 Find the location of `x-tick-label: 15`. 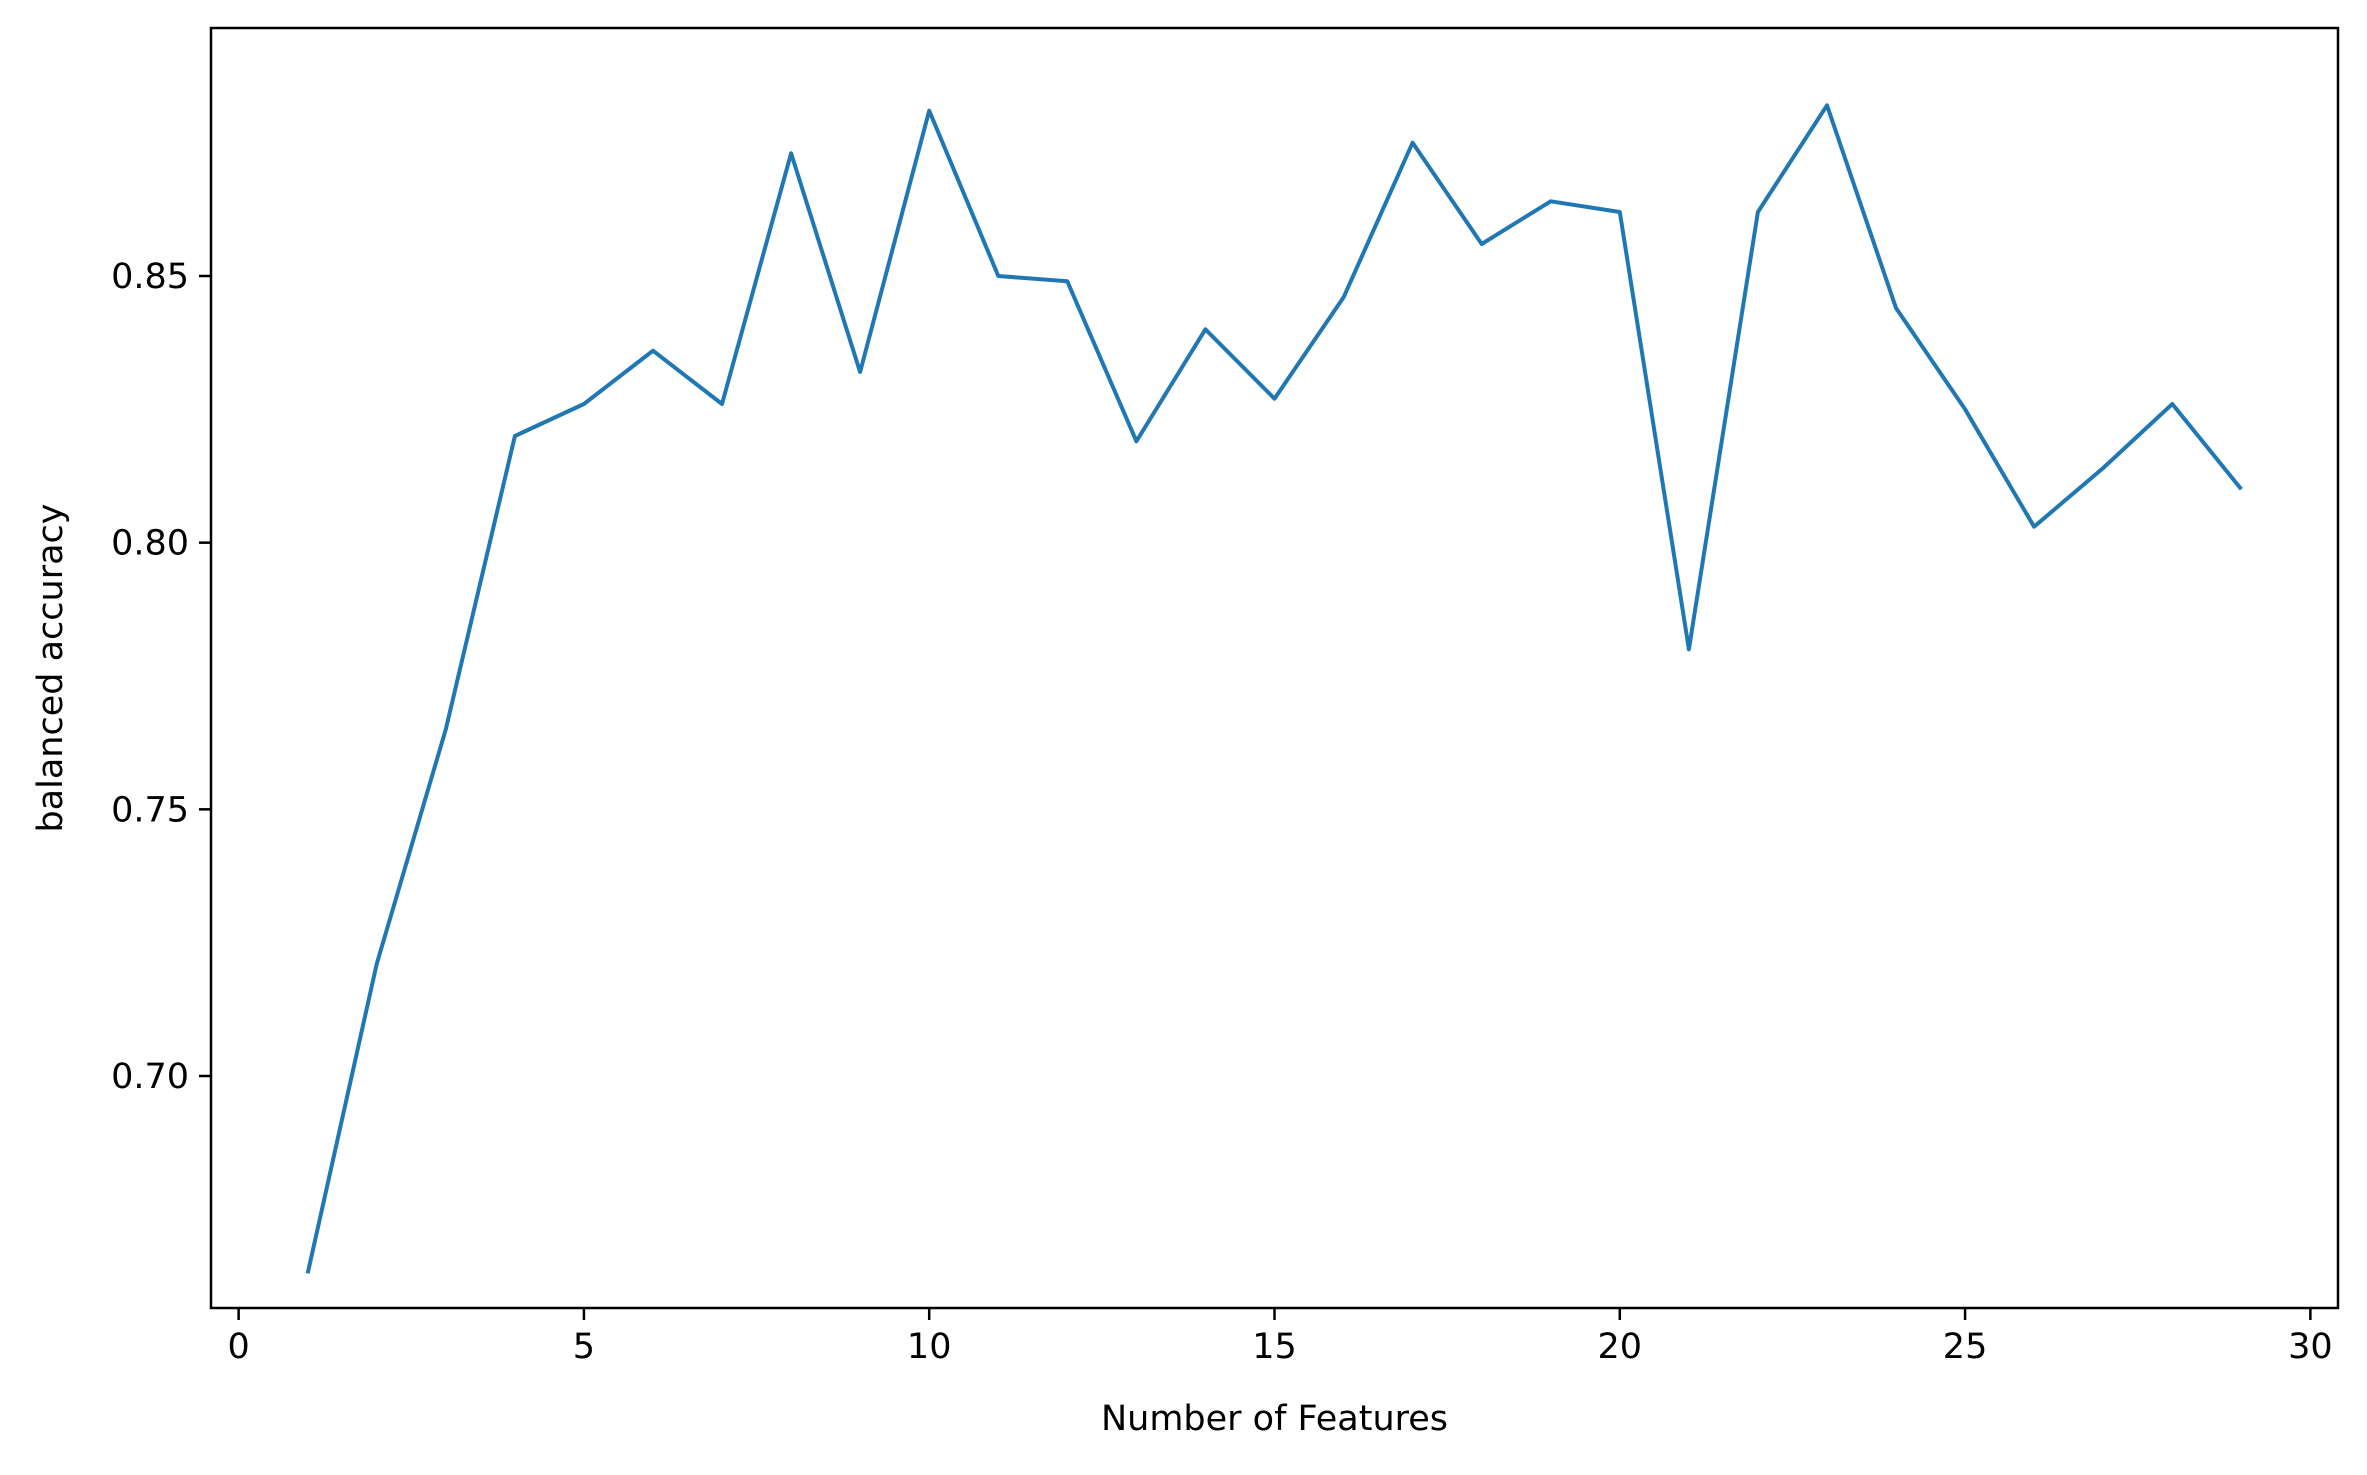

x-tick-label: 15 is located at coordinates (1274, 1347).